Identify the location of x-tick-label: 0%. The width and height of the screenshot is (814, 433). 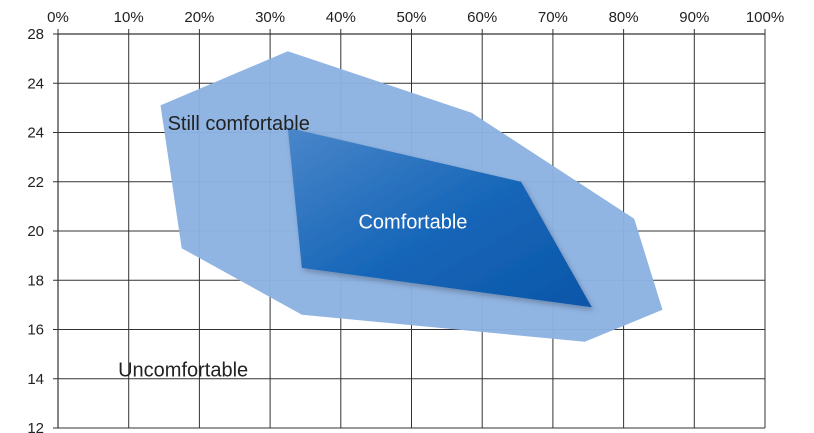
(58, 17).